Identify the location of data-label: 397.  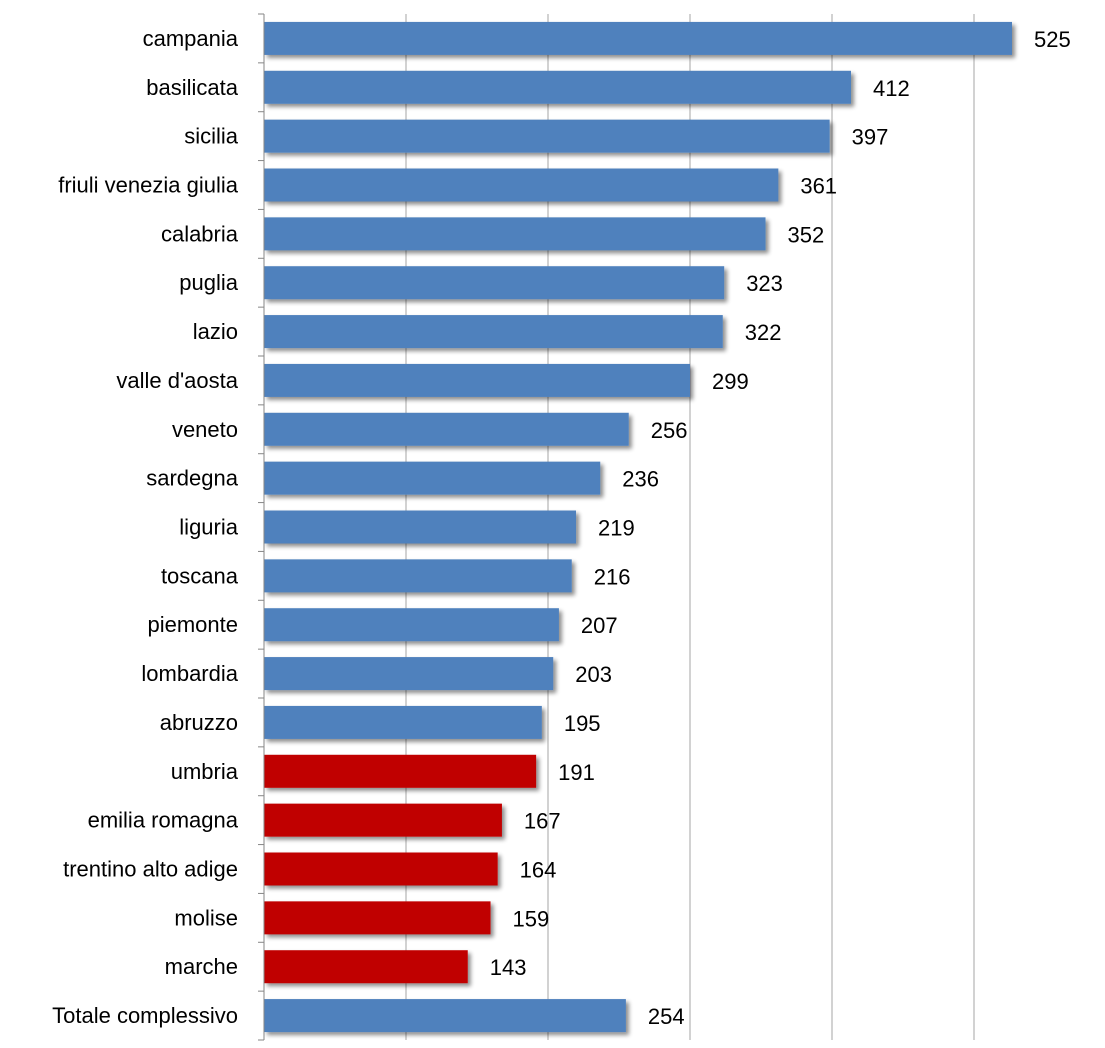
(870, 137).